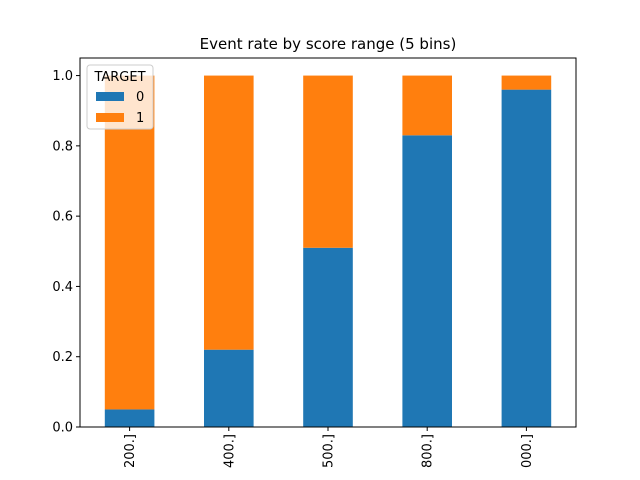  Describe the element at coordinates (140, 118) in the screenshot. I see `legend-label-1: 1` at that location.